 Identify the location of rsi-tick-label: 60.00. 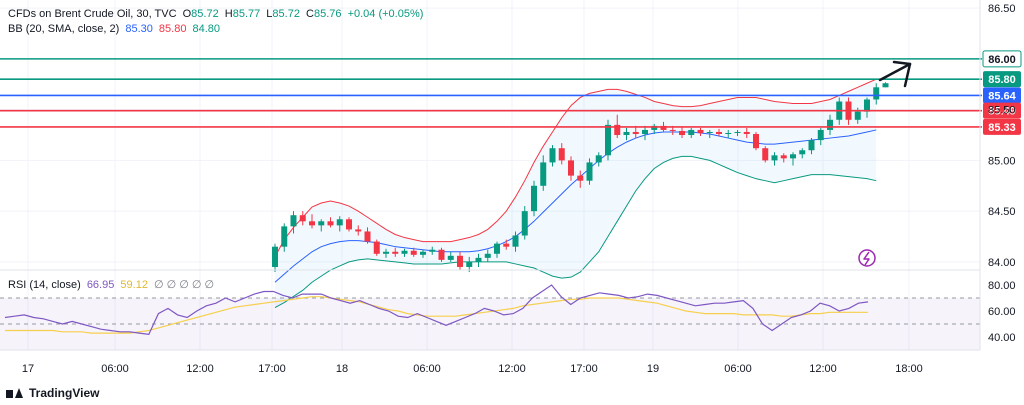
(1002, 312).